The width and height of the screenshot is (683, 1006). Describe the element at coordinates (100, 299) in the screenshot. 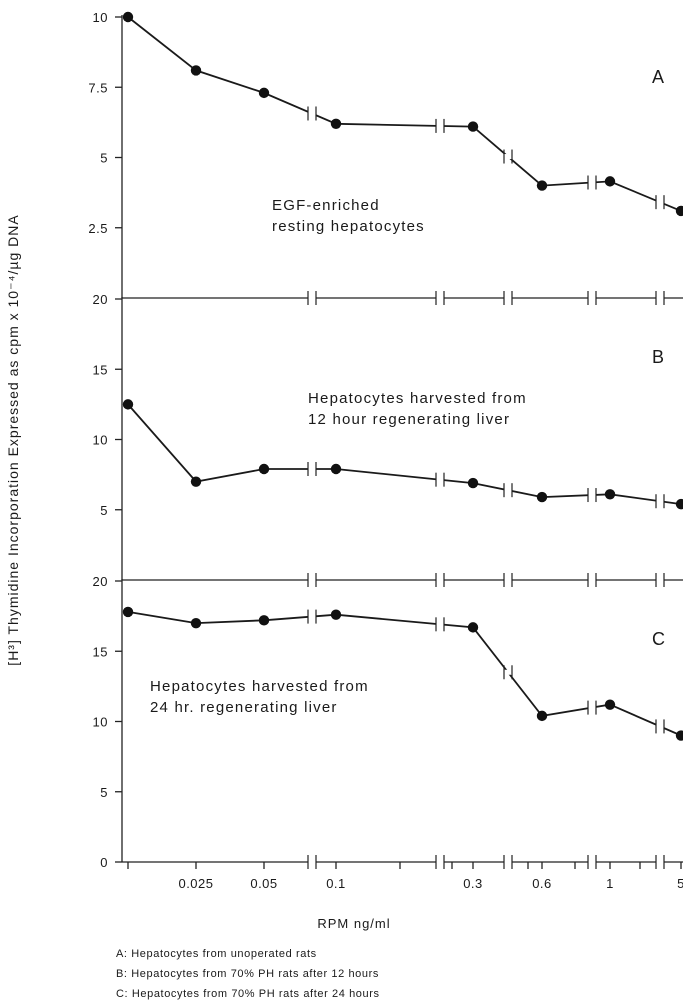

I see `panel-b-y-tick-label: 20` at that location.